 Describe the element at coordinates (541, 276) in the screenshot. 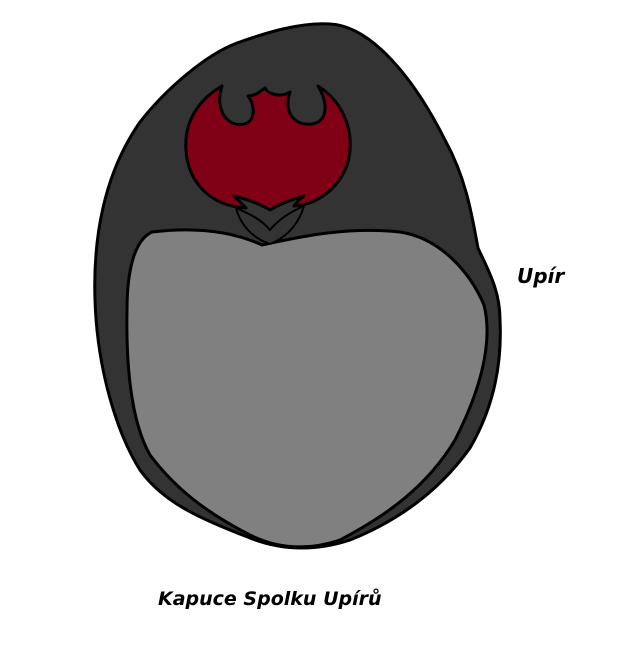

I see `side-label: Upír` at that location.